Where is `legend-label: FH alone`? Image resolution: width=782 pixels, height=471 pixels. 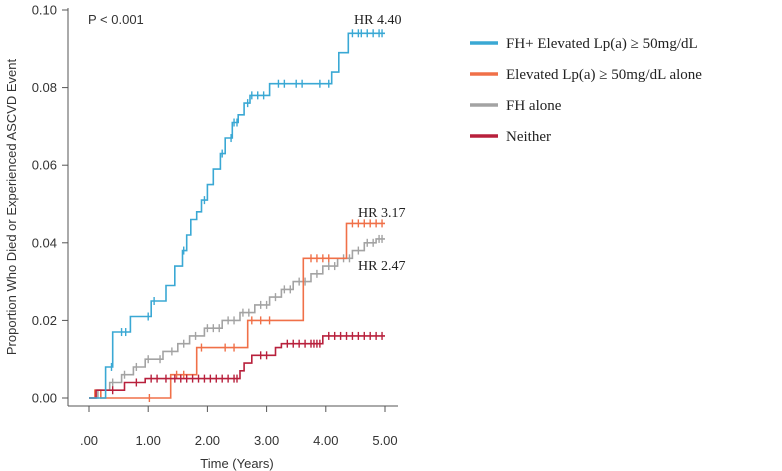 legend-label: FH alone is located at coordinates (534, 106).